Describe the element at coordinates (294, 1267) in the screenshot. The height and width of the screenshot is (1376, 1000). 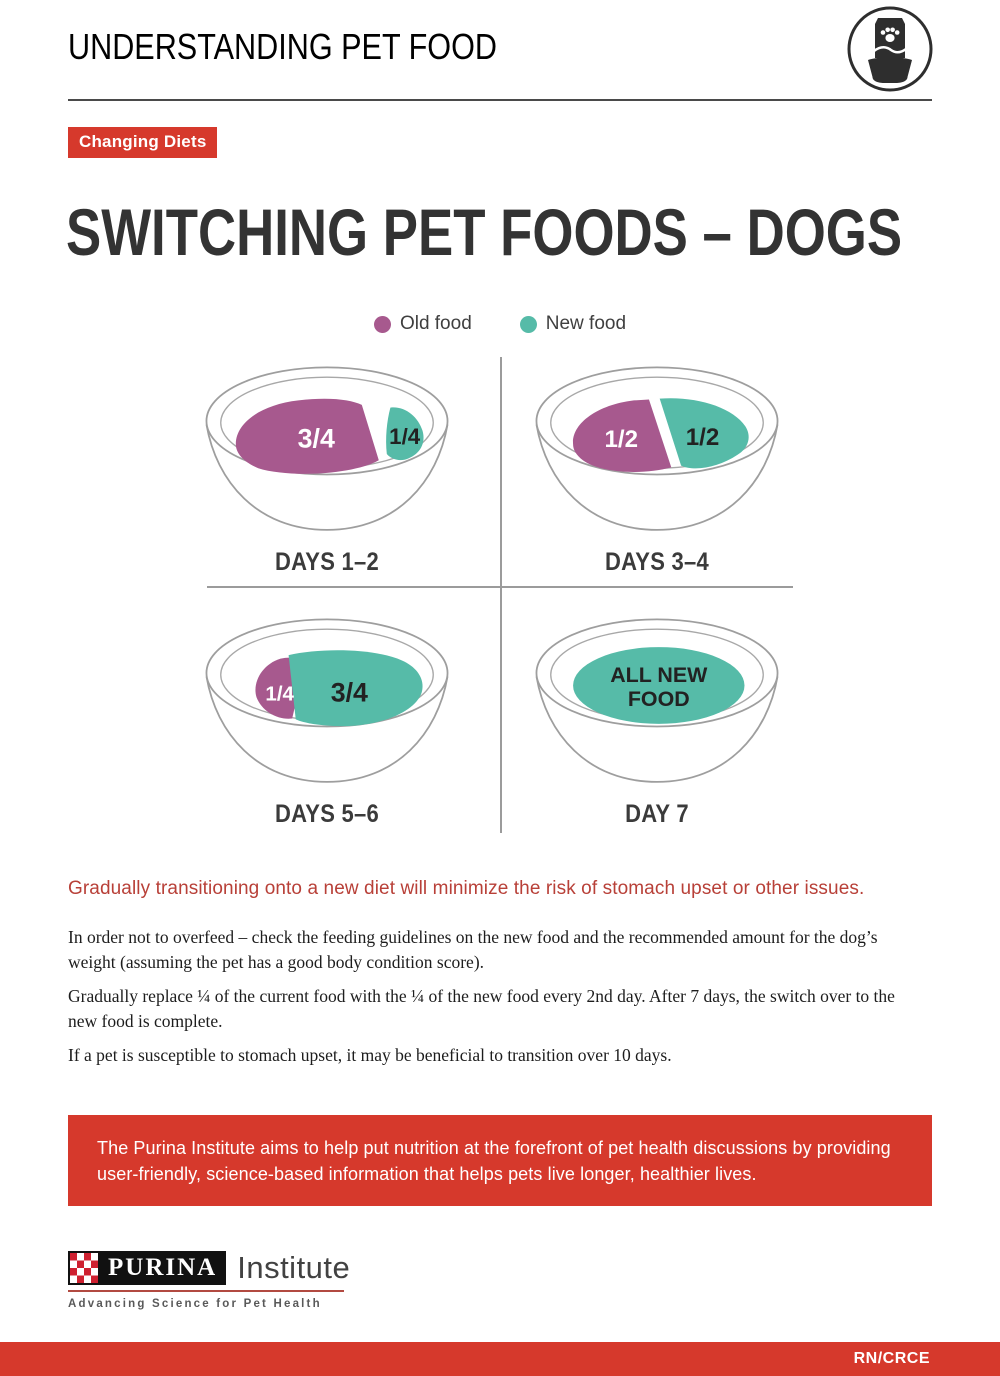
I see `logo-suffix: Institute` at that location.